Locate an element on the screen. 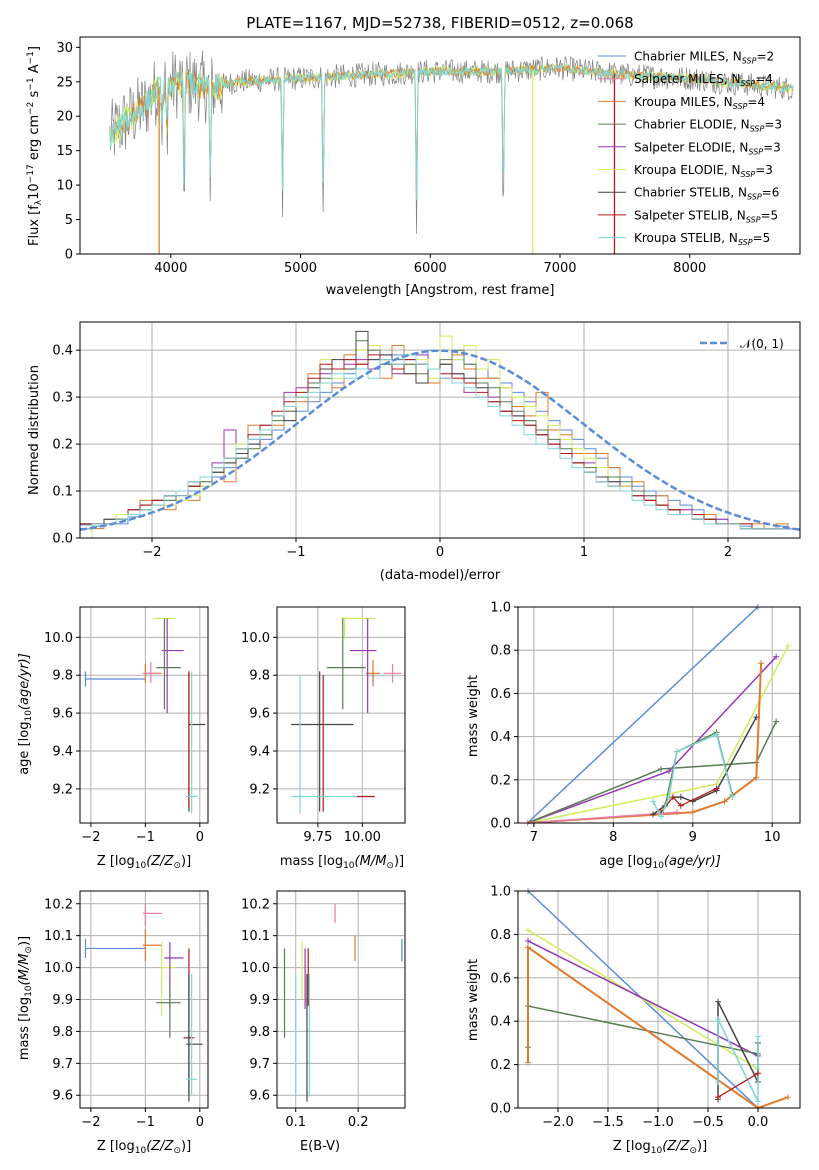 This screenshot has width=819, height=1170. legend-label-kroupa_elodie: Kroupa ELODIE, NSSP=3 is located at coordinates (703, 171).